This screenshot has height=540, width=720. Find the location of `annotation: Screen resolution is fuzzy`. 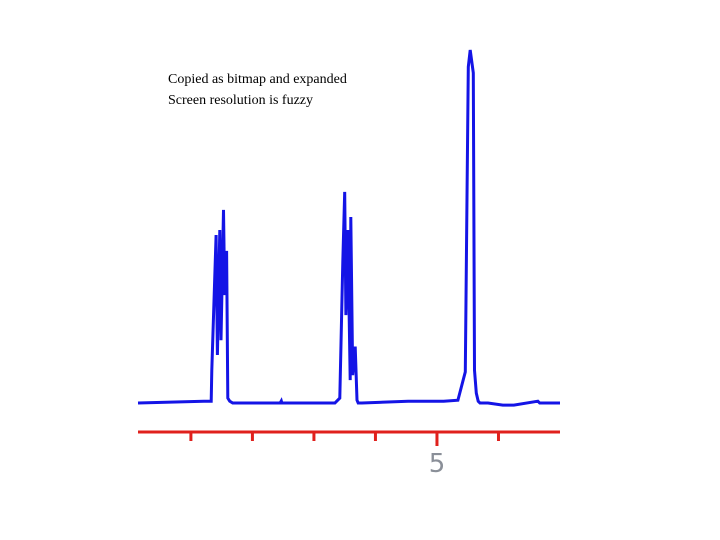

annotation: Screen resolution is fuzzy is located at coordinates (240, 100).